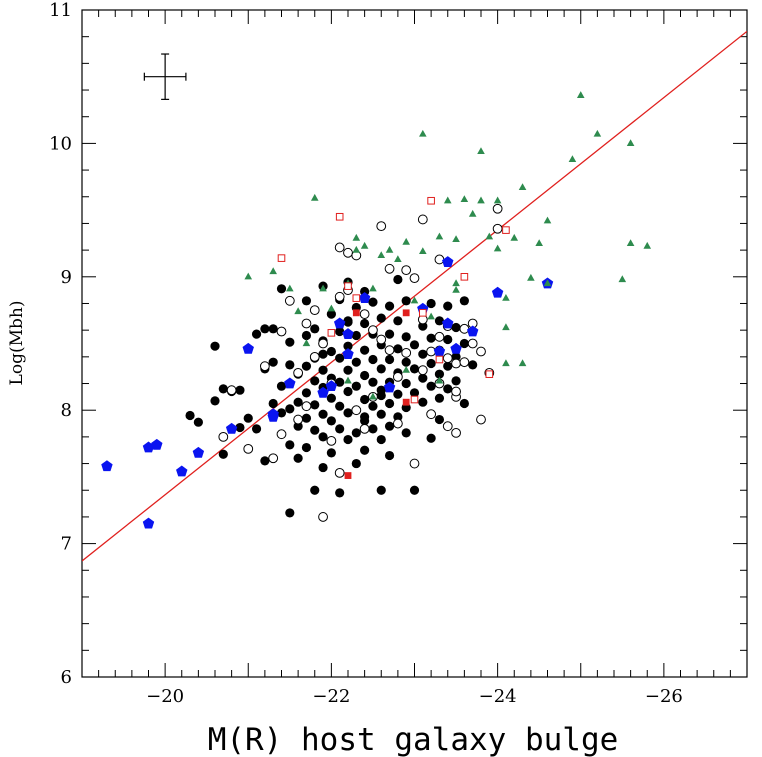 The image size is (762, 757). I want to click on x-tick-label: −26, so click(664, 696).